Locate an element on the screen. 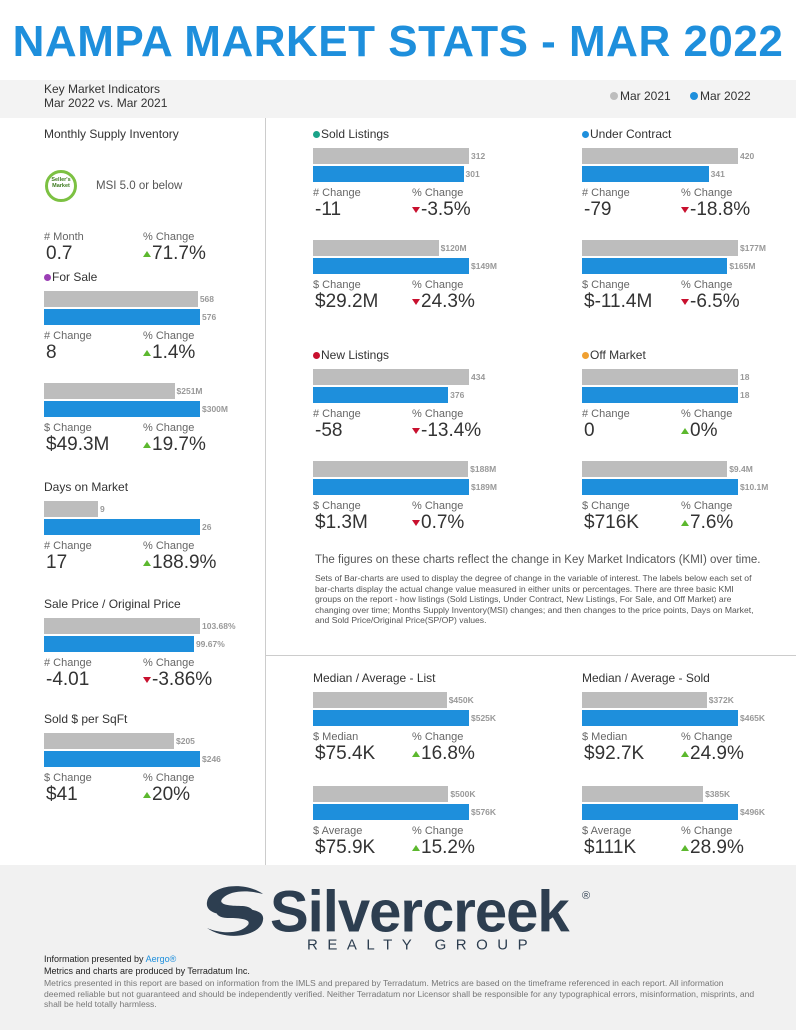 This screenshot has width=796, height=1030. bar-label: 420 is located at coordinates (747, 156).